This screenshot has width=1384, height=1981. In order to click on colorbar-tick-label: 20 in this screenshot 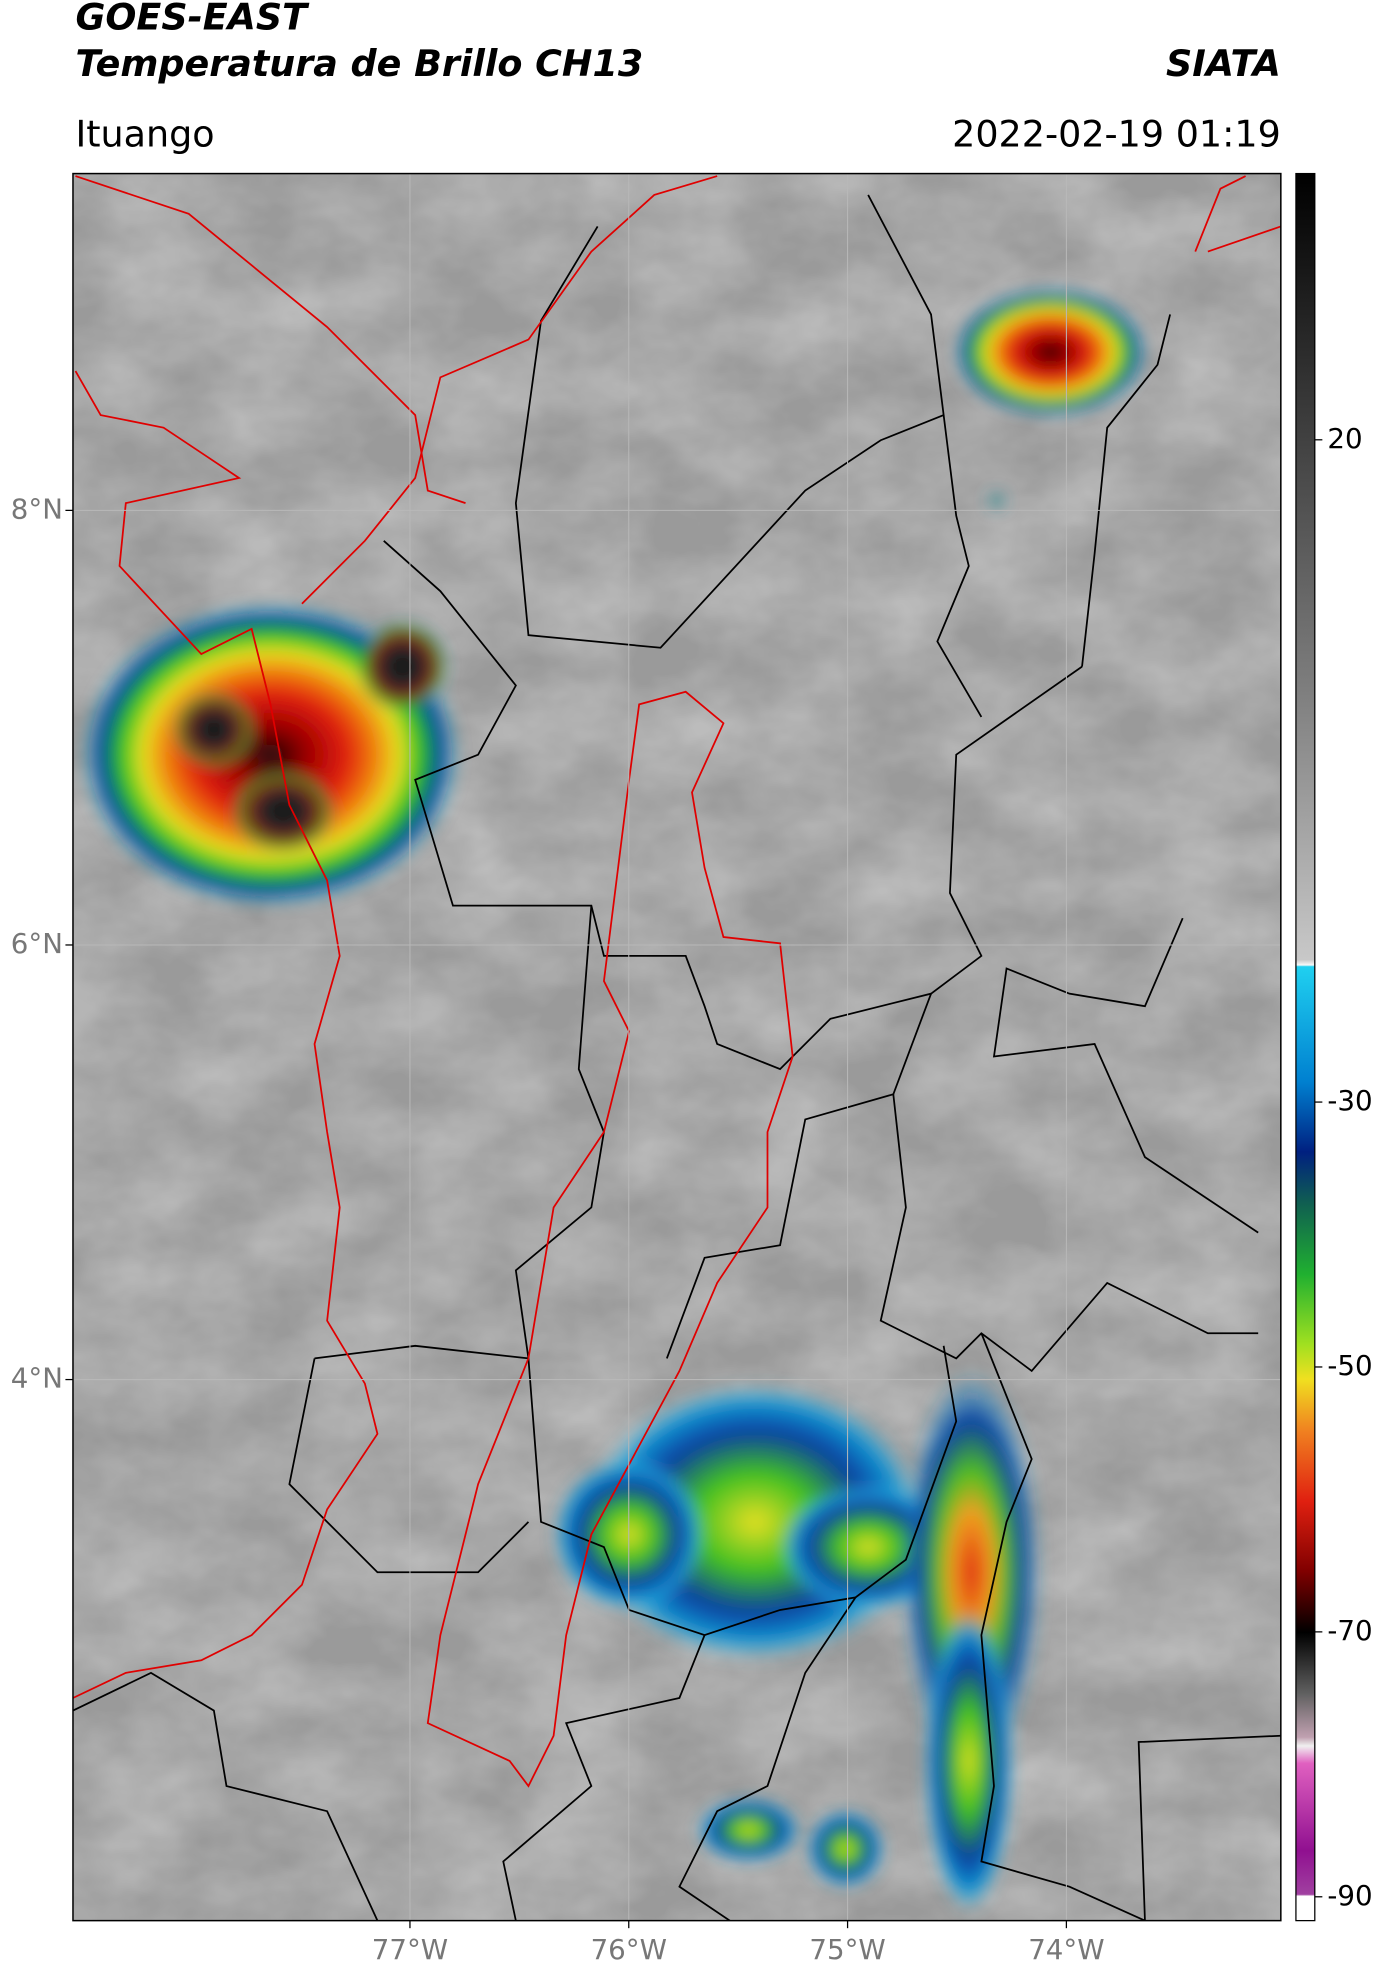, I will do `click(1344, 438)`.